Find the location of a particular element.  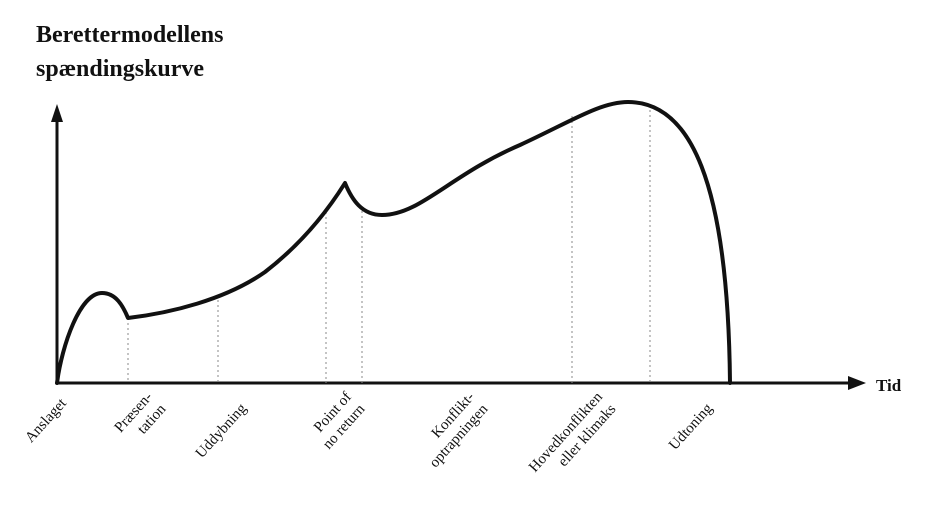

stage-label-line1: Uddybning is located at coordinates (221, 430).